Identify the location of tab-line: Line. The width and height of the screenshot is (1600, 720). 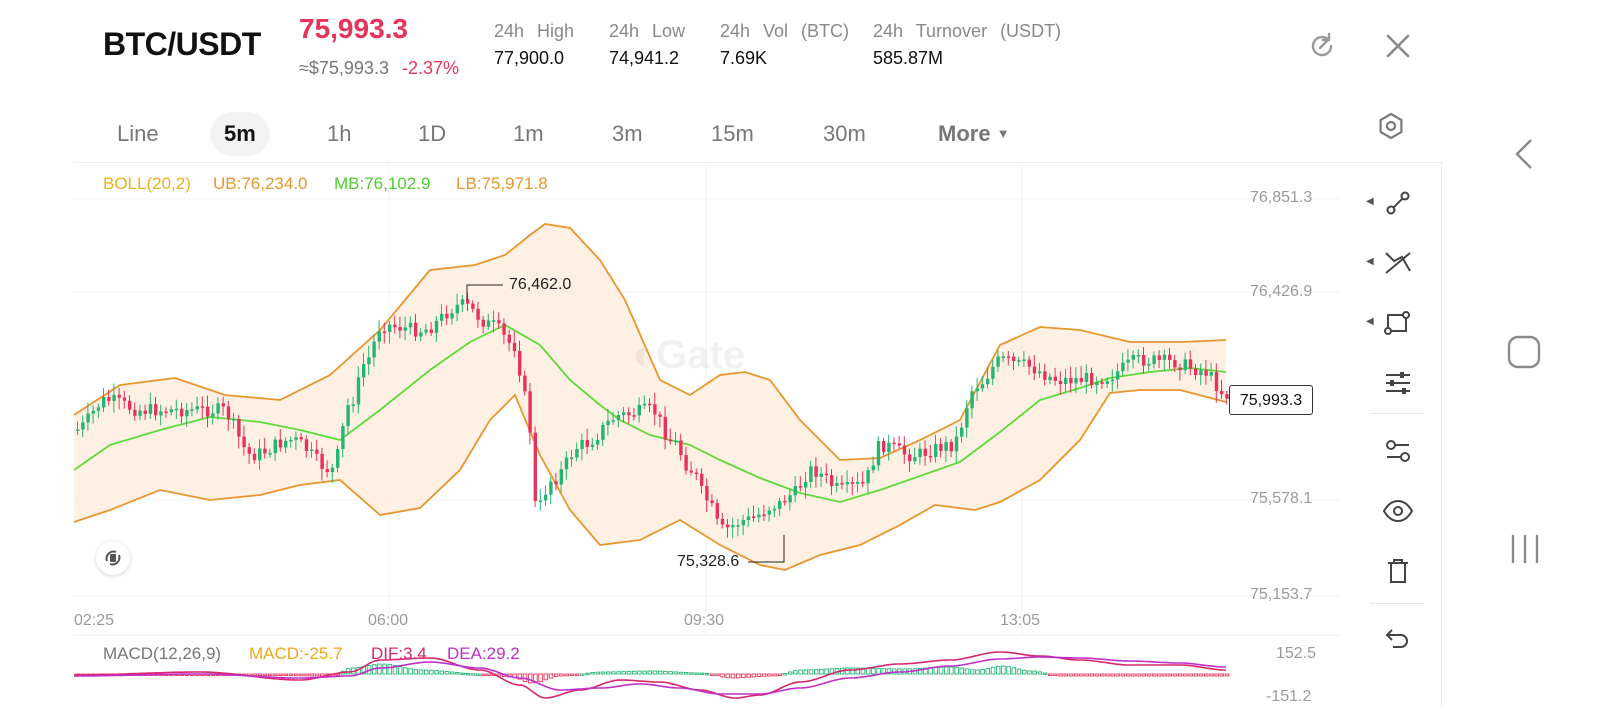
(138, 133).